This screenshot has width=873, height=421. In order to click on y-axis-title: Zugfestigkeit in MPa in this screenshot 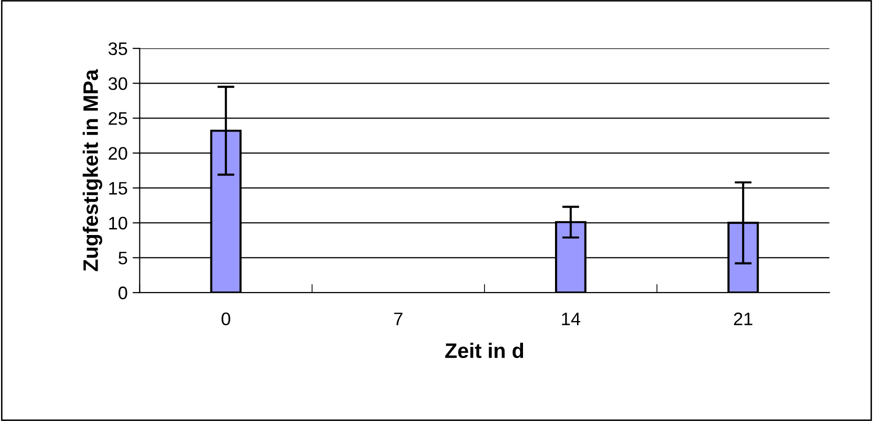, I will do `click(92, 170)`.